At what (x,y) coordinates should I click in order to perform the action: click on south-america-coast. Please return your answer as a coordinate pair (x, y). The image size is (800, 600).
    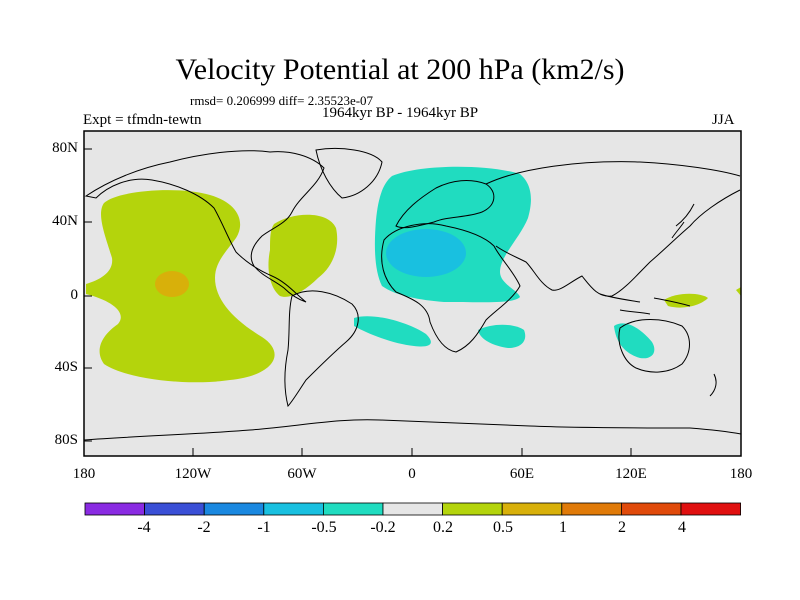
    Looking at the image, I should click on (321, 348).